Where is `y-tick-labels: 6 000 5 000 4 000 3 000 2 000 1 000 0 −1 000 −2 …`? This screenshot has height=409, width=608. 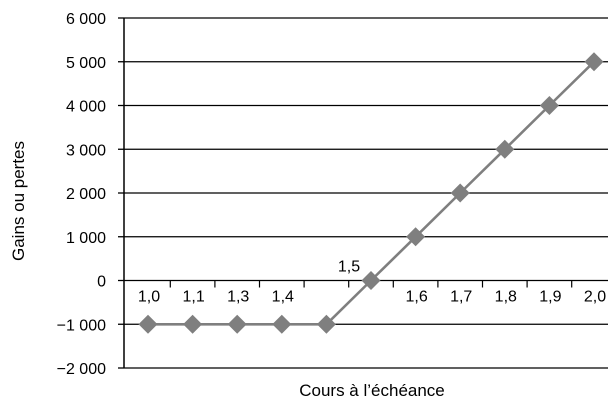
y-tick-labels: 6 000 5 000 4 000 3 000 2 000 1 000 0 −1 000 −2 … is located at coordinates (81, 194).